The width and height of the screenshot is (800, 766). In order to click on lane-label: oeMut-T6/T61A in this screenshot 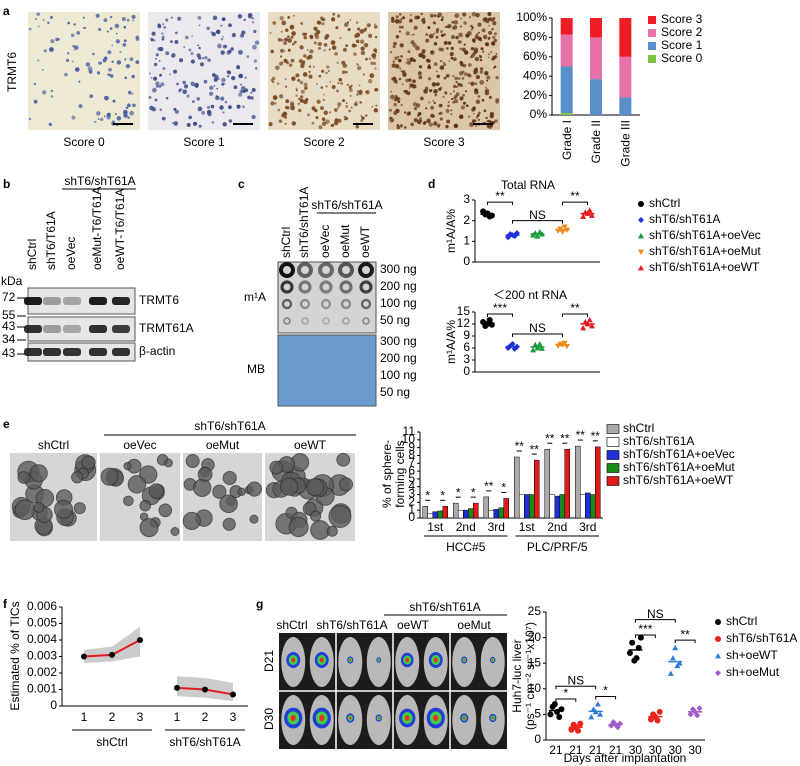, I will do `click(97, 228)`.